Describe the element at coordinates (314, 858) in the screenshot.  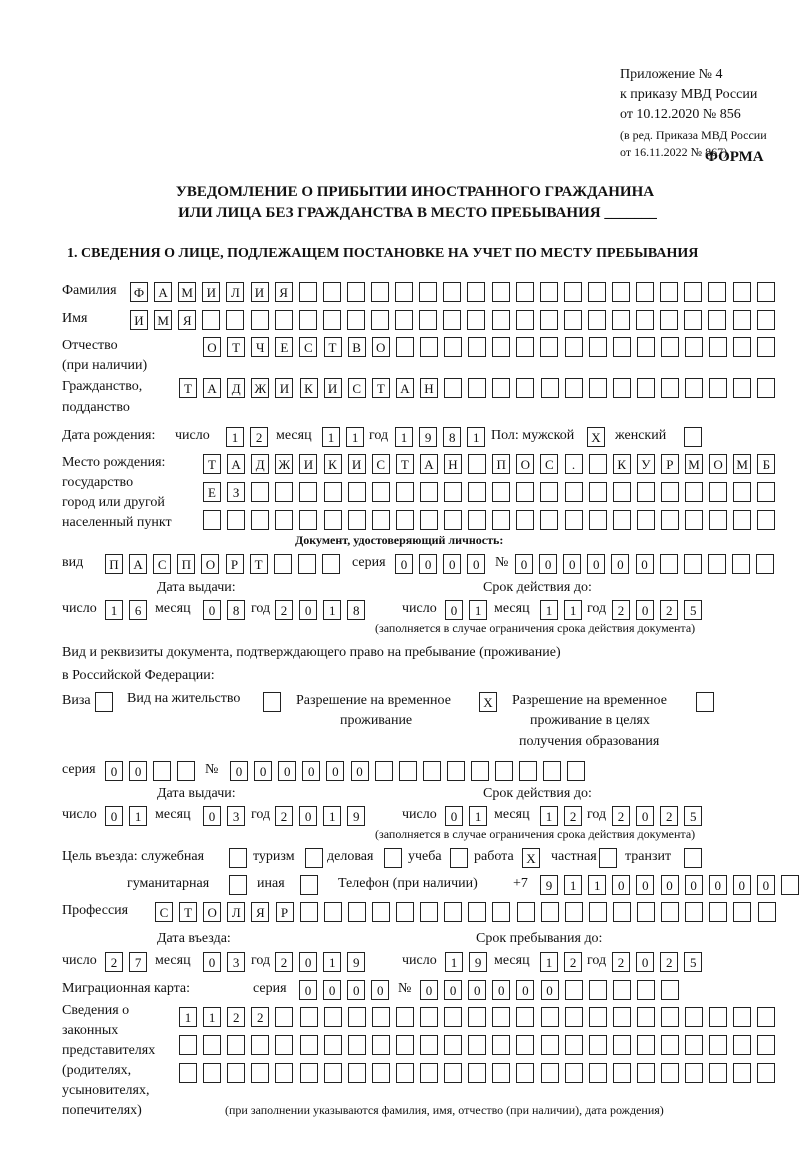
I see `p-tourism-box` at that location.